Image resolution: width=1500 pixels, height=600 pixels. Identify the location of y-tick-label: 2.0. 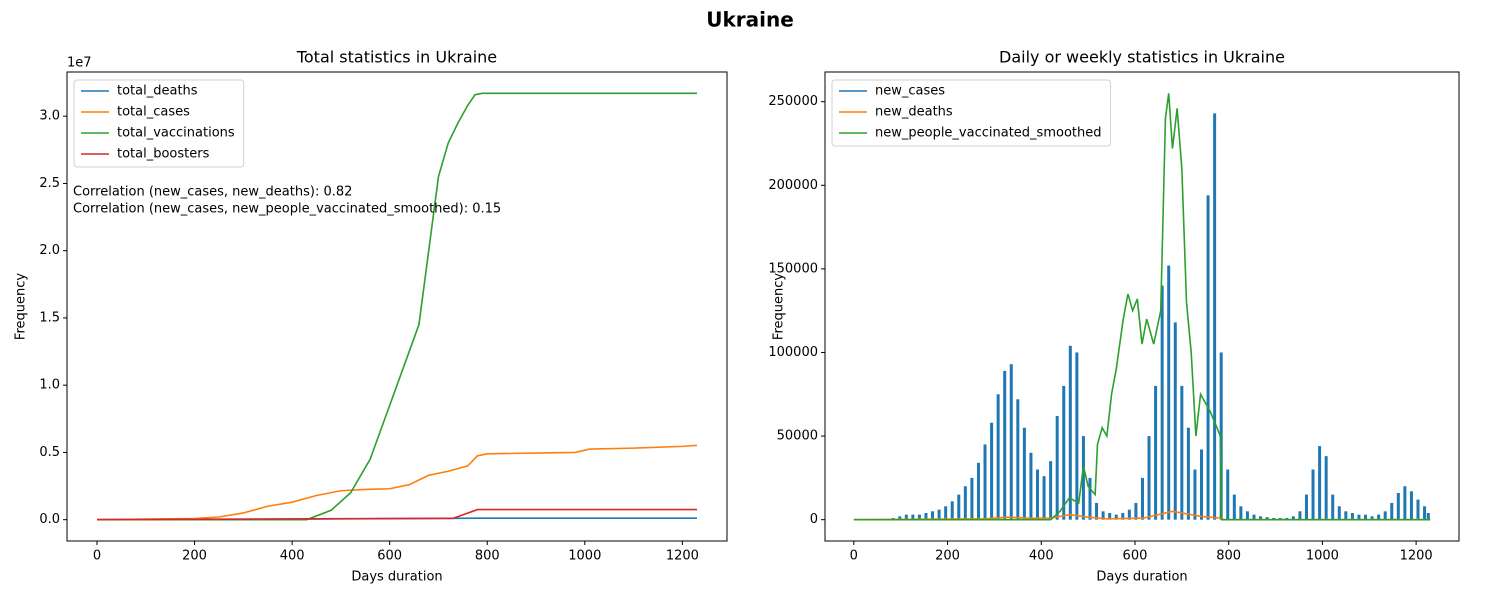
(49, 250).